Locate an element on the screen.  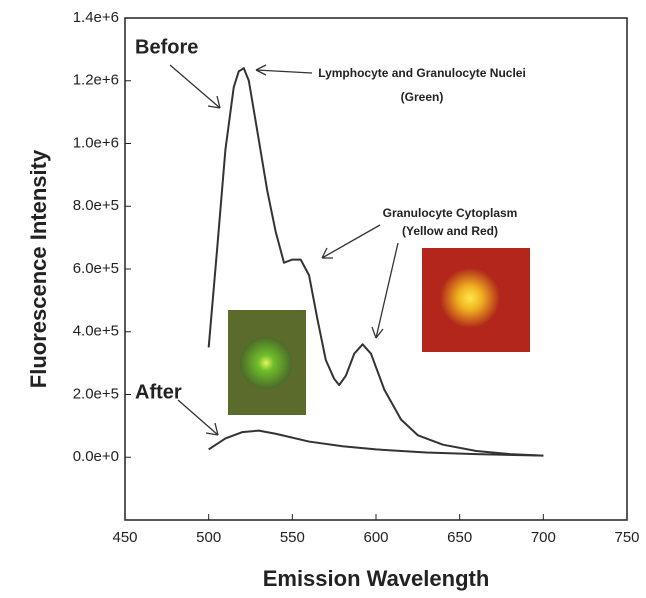
x-tick-label: 650 is located at coordinates (459, 537).